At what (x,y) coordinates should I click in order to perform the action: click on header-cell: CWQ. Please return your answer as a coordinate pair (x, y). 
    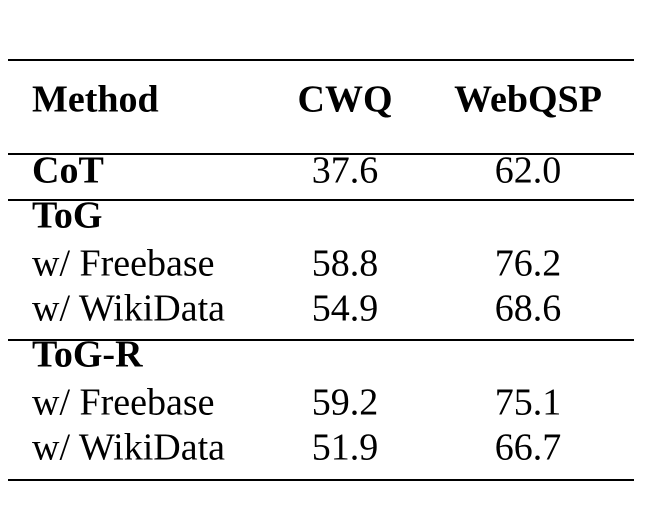
    Looking at the image, I should click on (345, 100).